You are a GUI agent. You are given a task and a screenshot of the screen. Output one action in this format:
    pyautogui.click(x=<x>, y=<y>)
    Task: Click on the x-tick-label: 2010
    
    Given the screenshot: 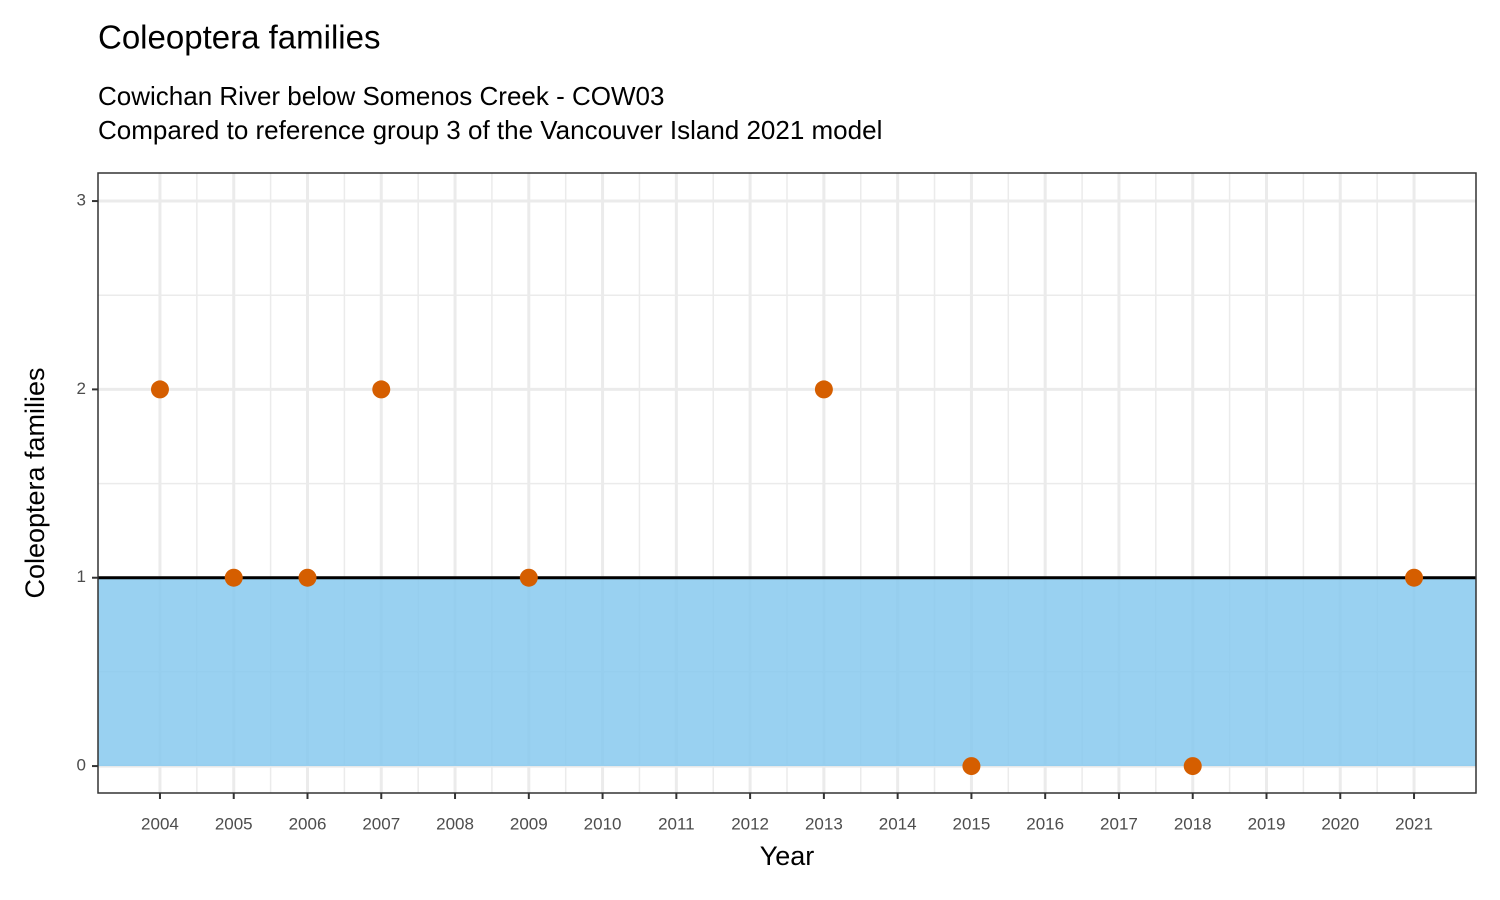 What is the action you would take?
    pyautogui.click(x=603, y=823)
    